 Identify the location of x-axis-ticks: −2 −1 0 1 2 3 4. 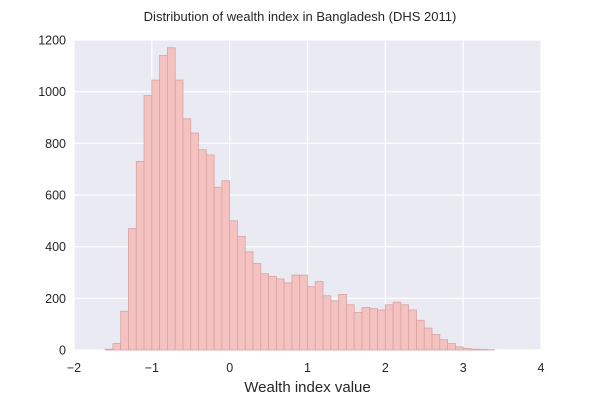
(306, 368).